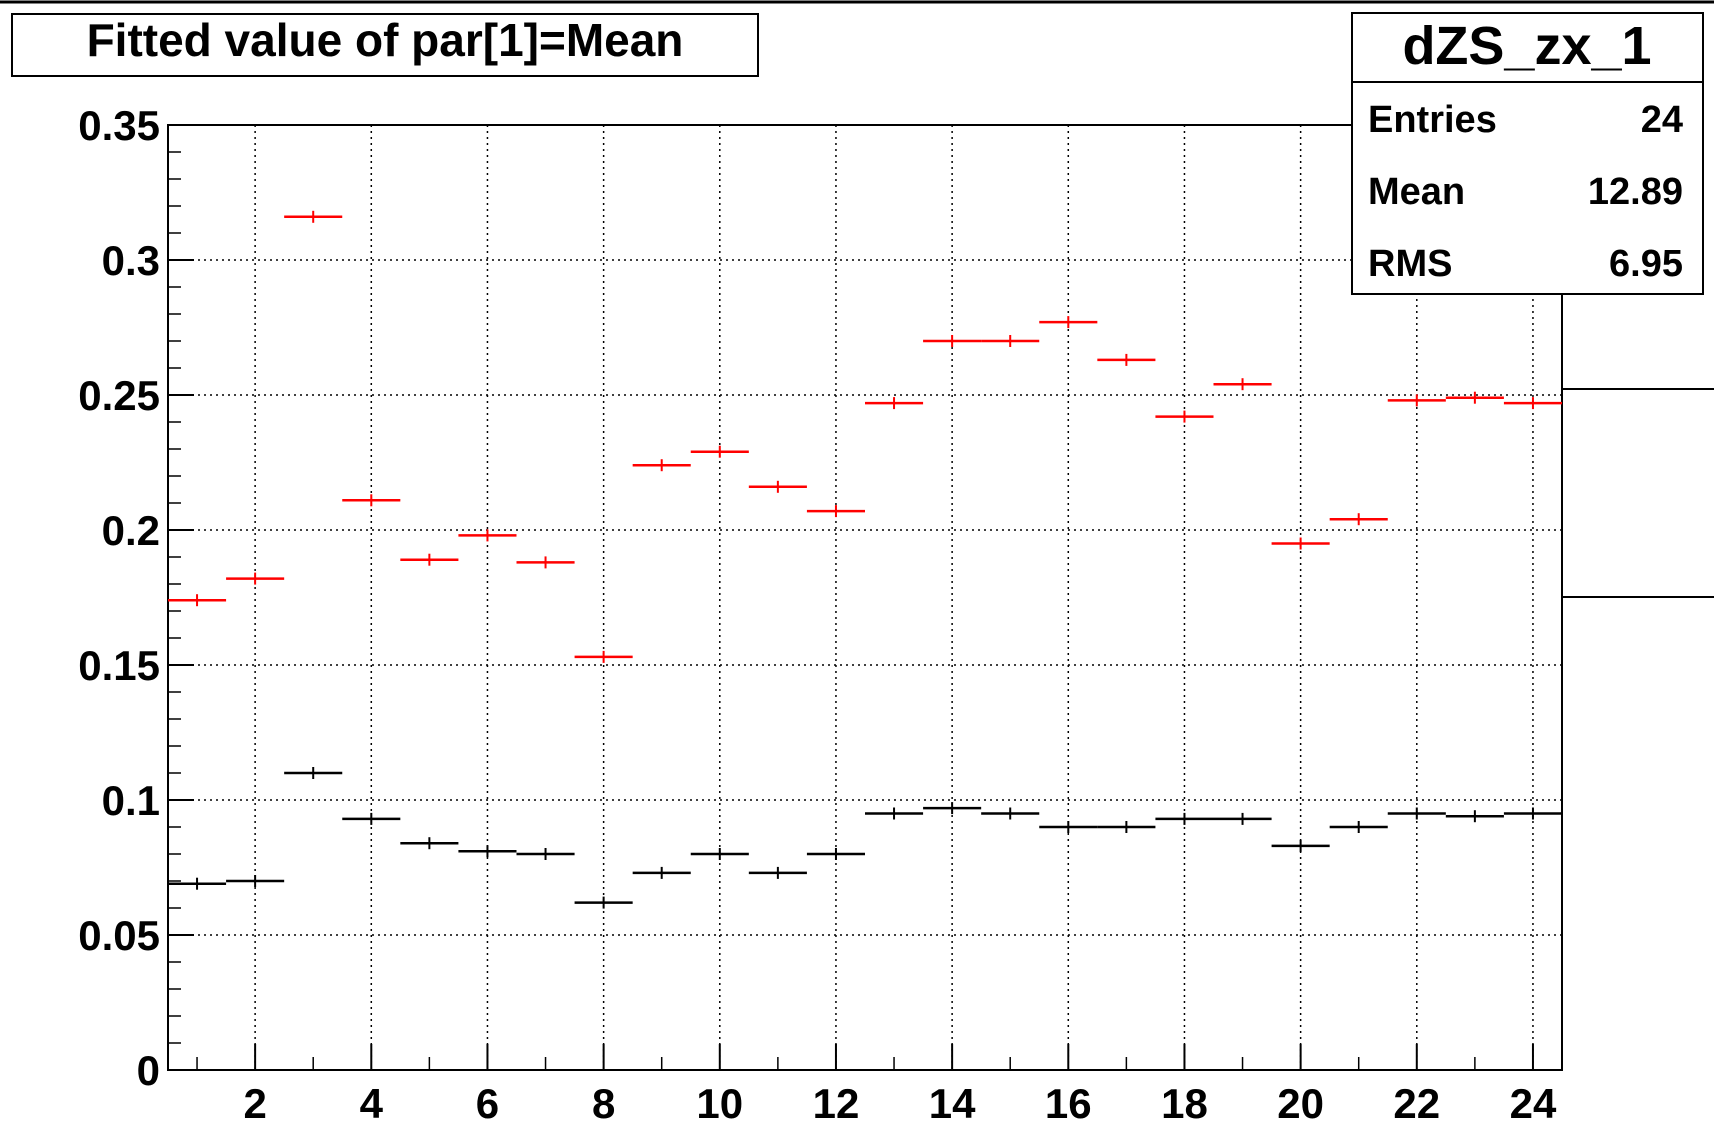 The height and width of the screenshot is (1141, 1714). Describe the element at coordinates (119, 935) in the screenshot. I see `y-tick-label: 0.05` at that location.